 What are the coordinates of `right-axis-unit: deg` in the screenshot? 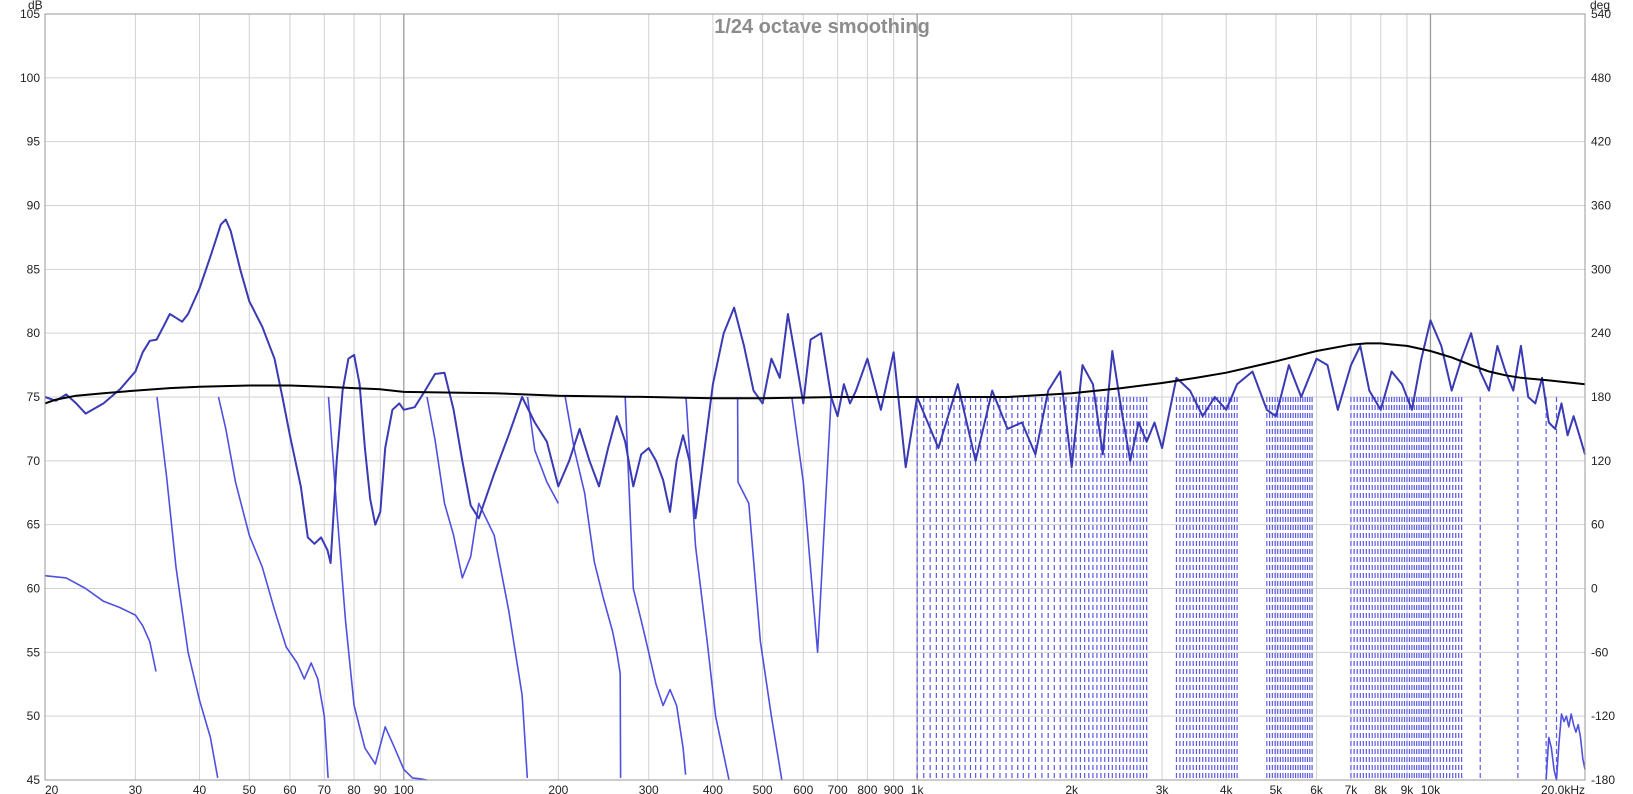 It's located at (1600, 6).